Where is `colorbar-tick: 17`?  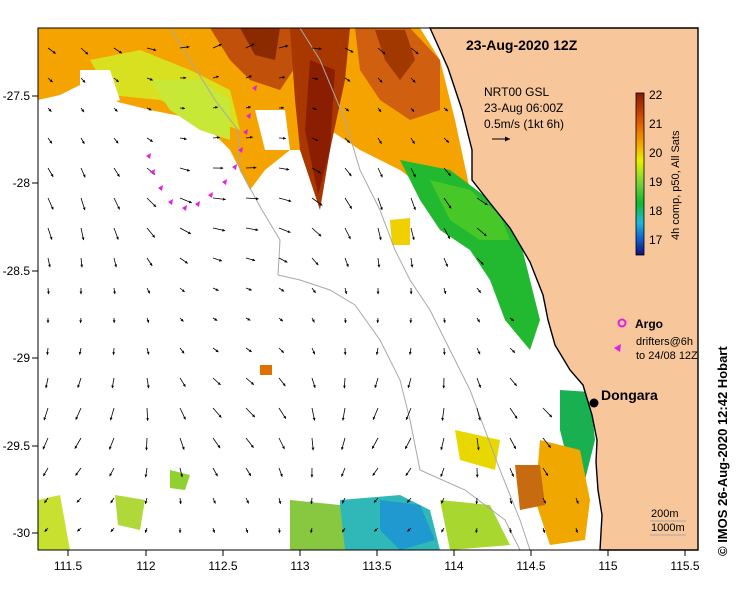 colorbar-tick: 17 is located at coordinates (656, 240).